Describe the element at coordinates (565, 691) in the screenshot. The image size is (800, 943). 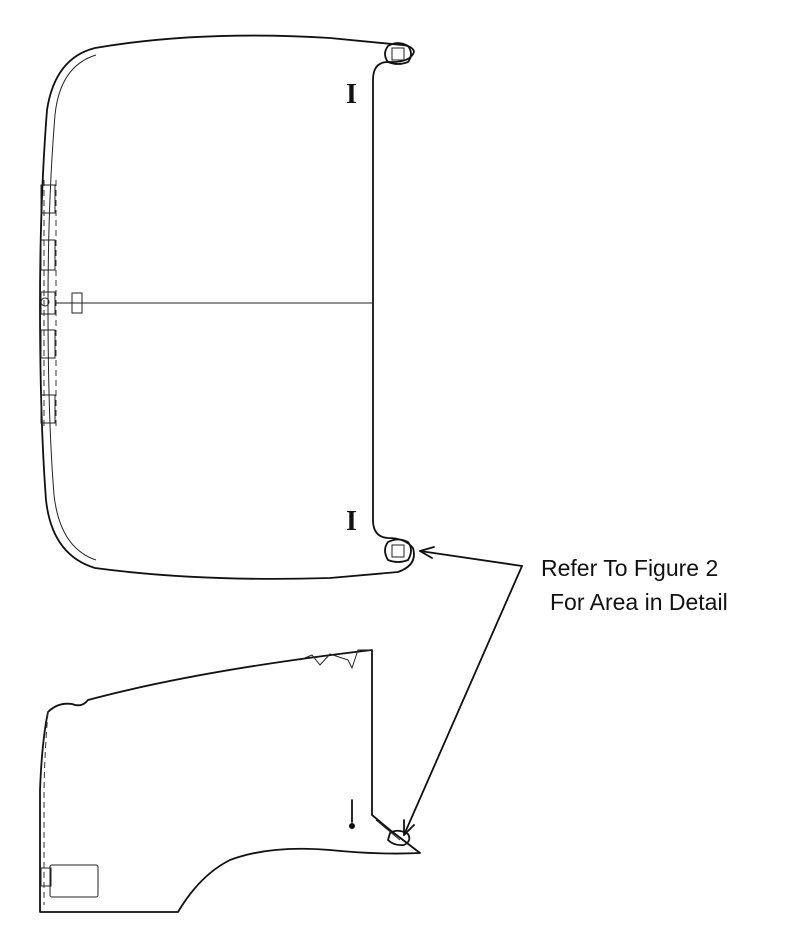
I see `callout: Refer To Figure 2 For Area in Detail` at that location.